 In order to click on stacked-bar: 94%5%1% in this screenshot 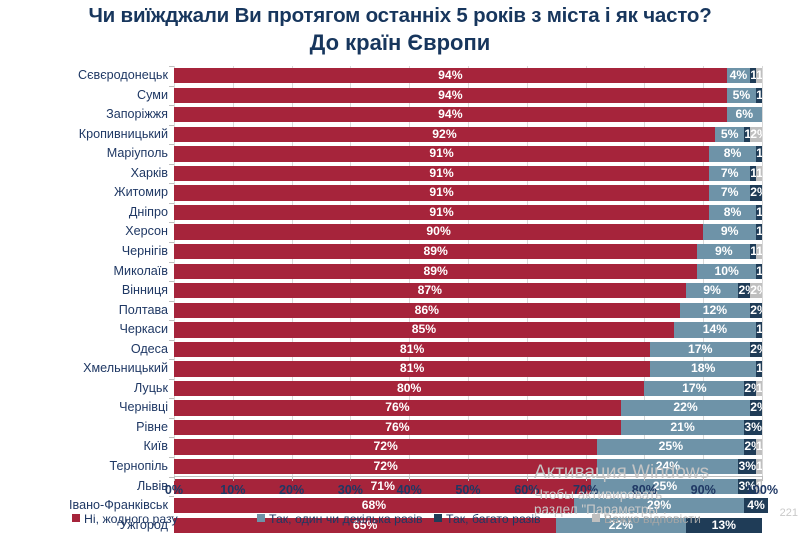, I will do `click(468, 95)`.